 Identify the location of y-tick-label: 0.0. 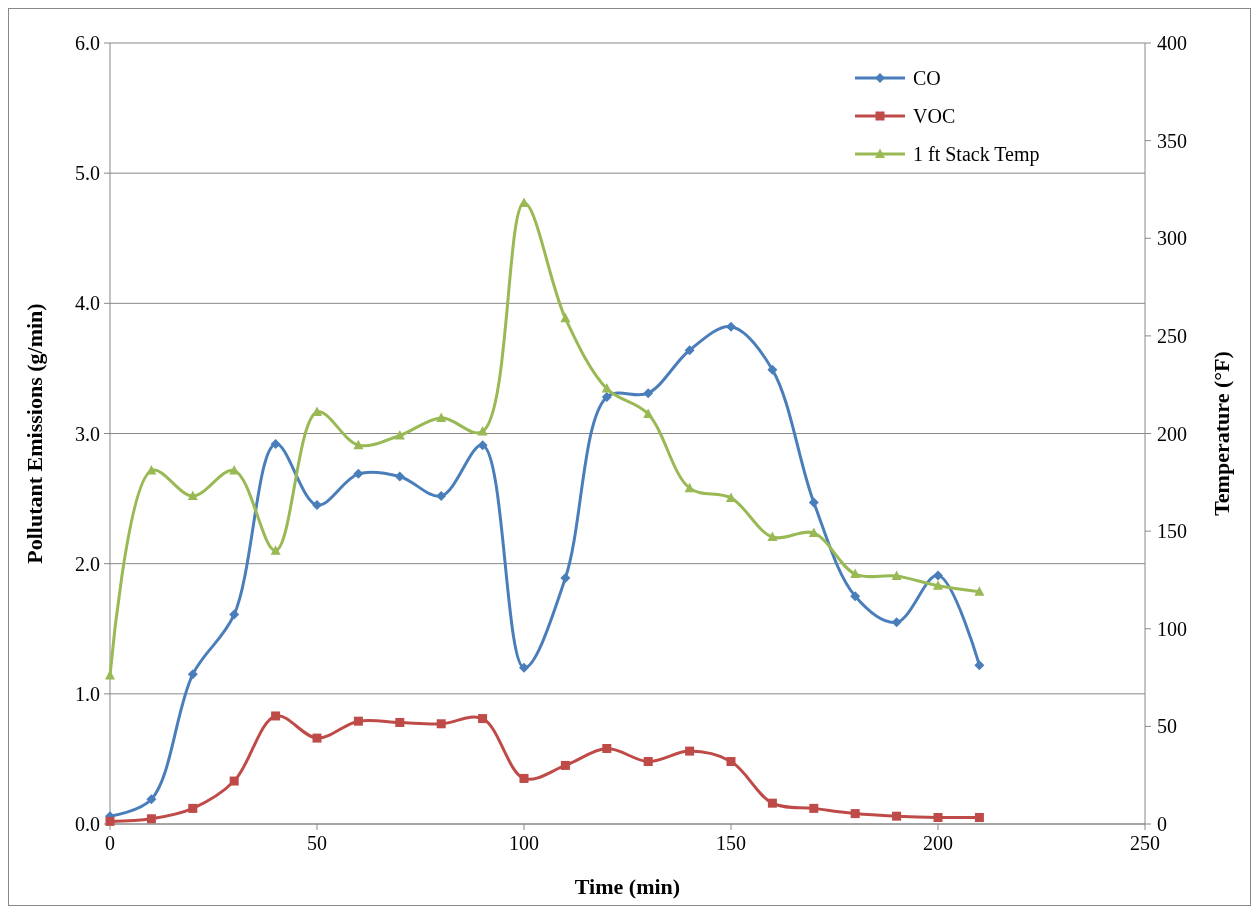
(87, 824).